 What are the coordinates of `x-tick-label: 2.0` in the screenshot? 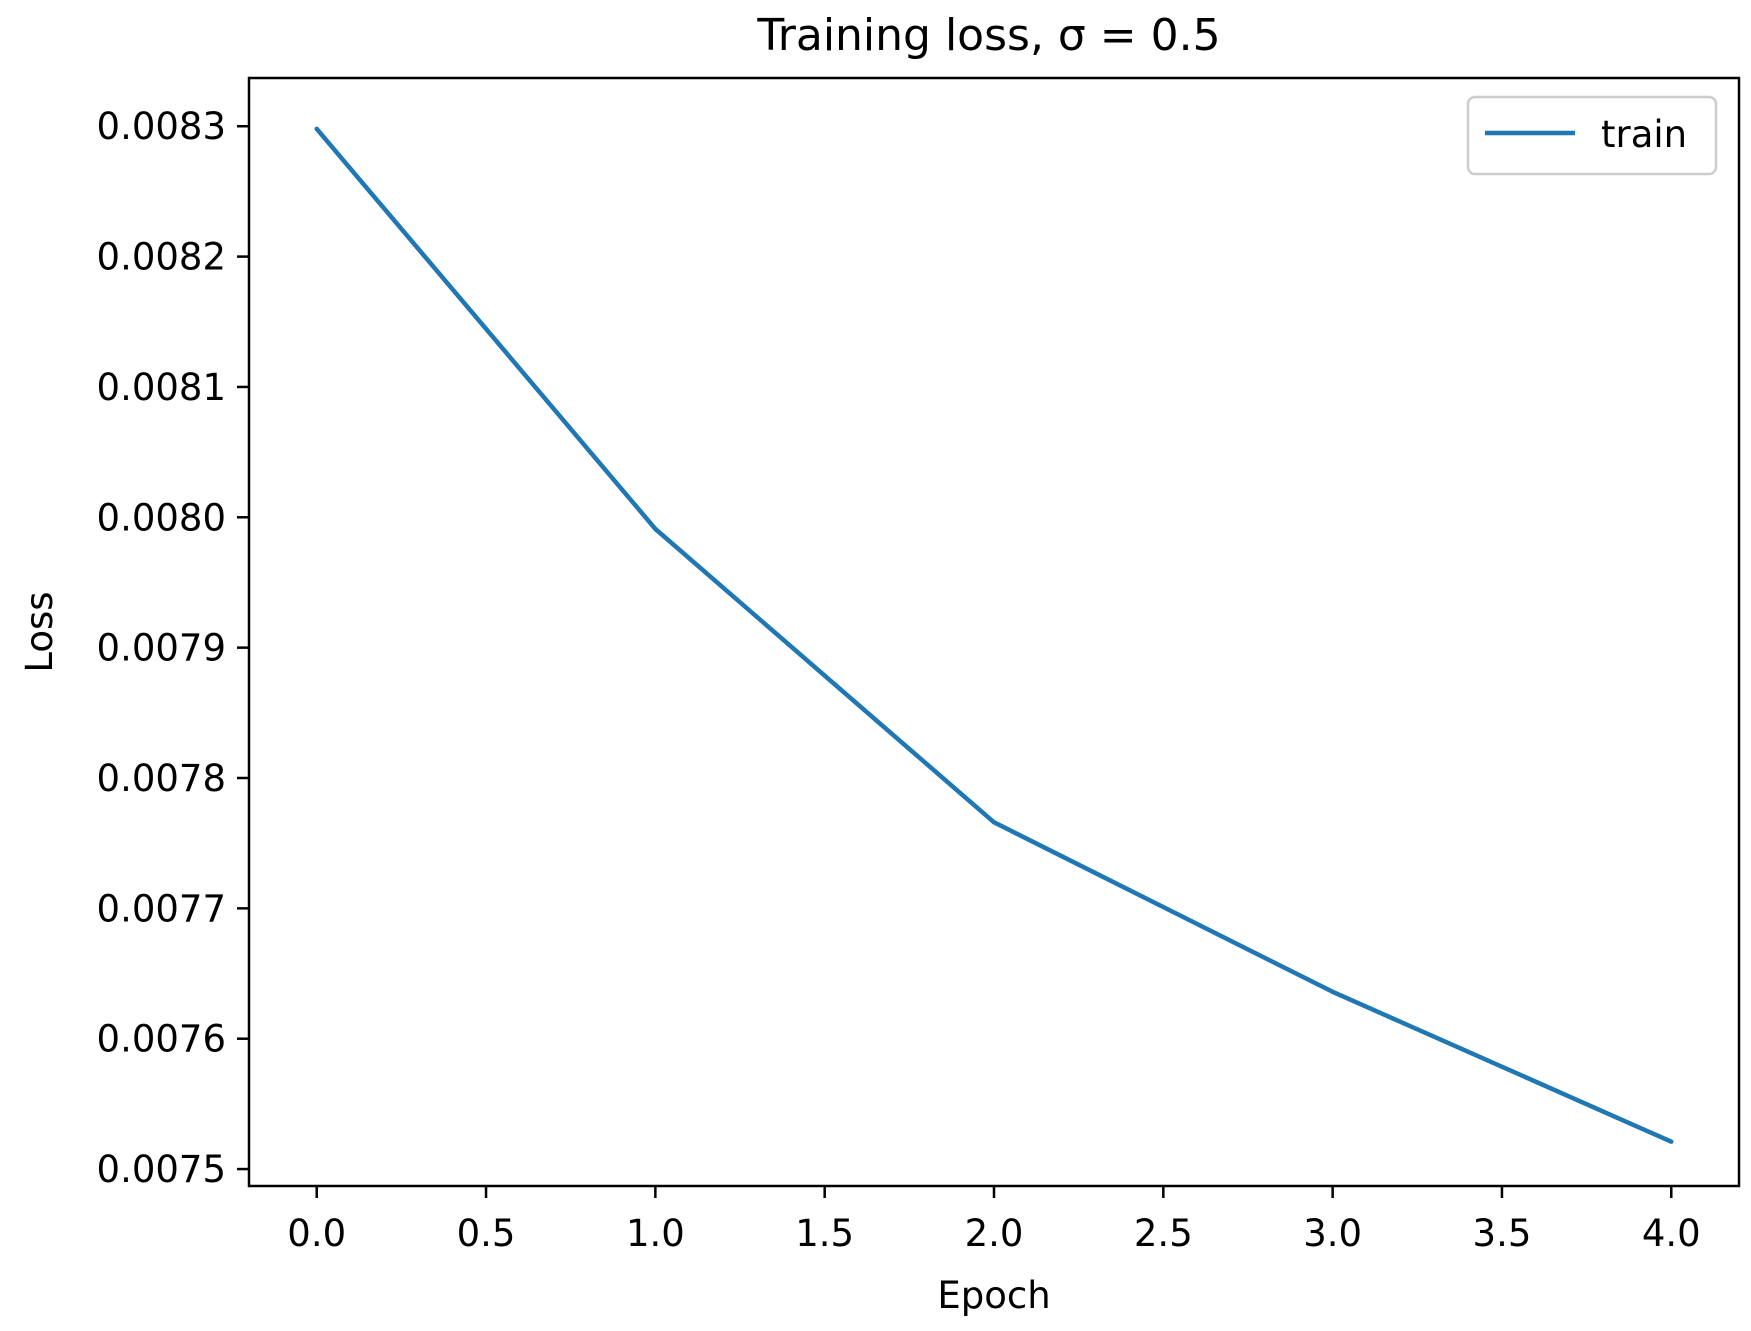 It's located at (994, 1233).